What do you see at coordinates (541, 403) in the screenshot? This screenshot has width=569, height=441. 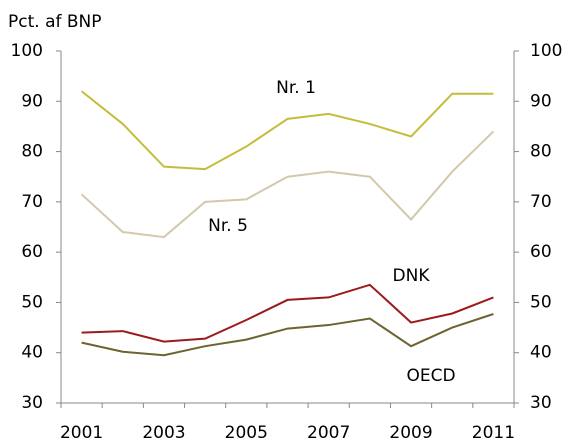 I see `y2-tick-label: 30` at bounding box center [541, 403].